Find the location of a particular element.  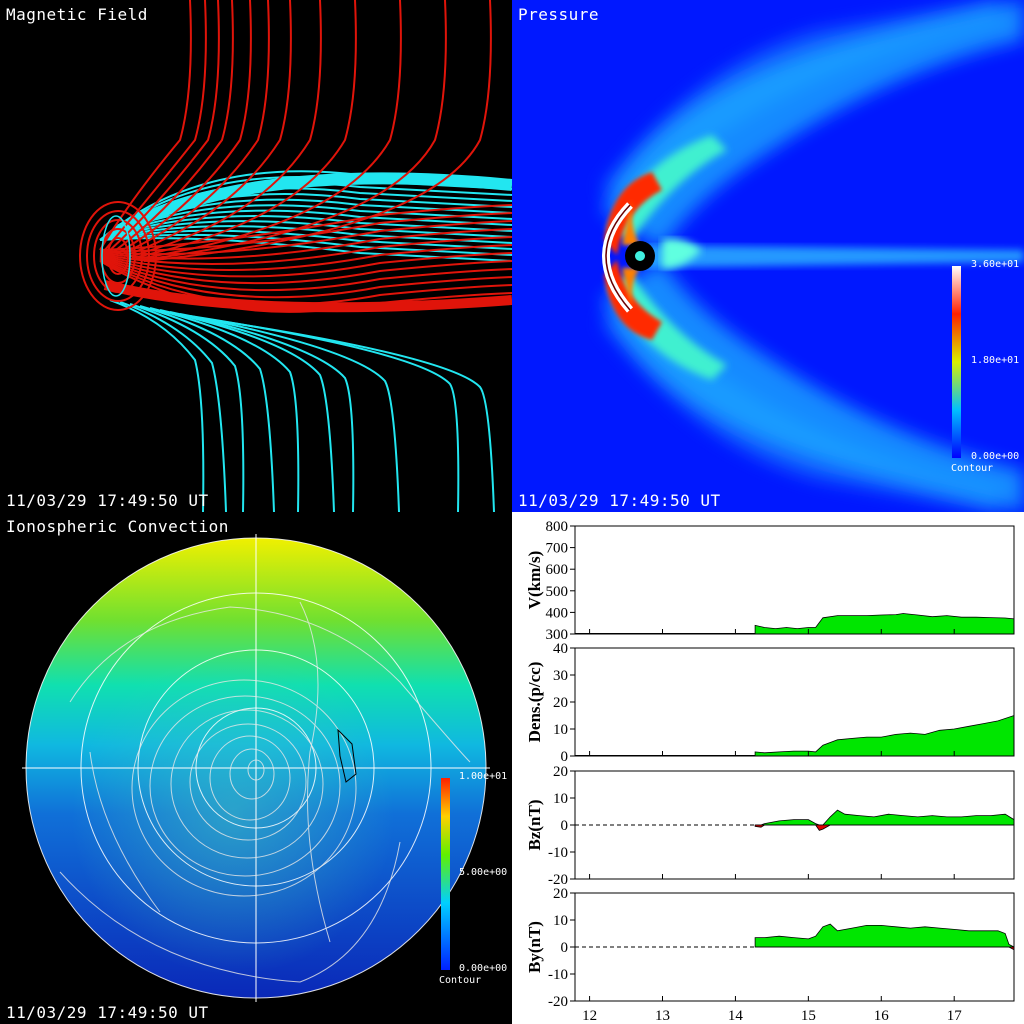

y-tick-label: 600 is located at coordinates (557, 570).